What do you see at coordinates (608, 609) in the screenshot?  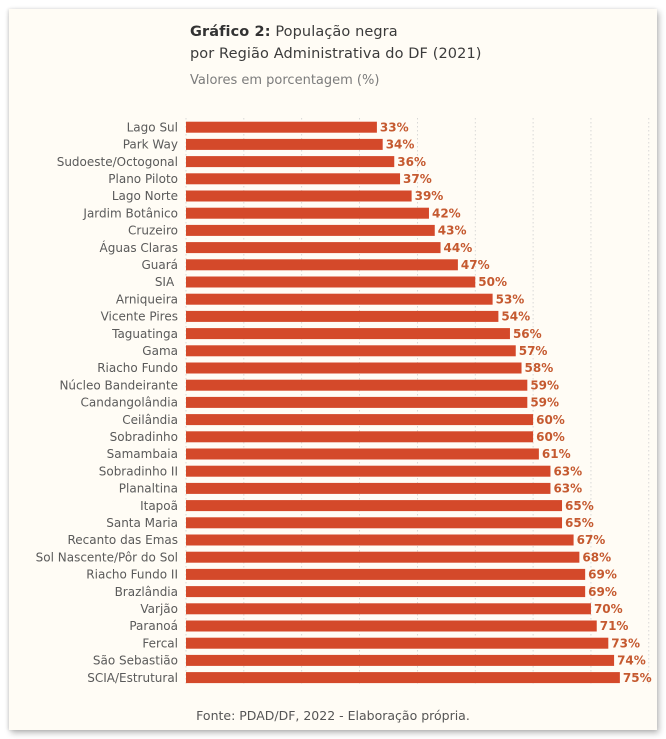 I see `value-label: 70%` at bounding box center [608, 609].